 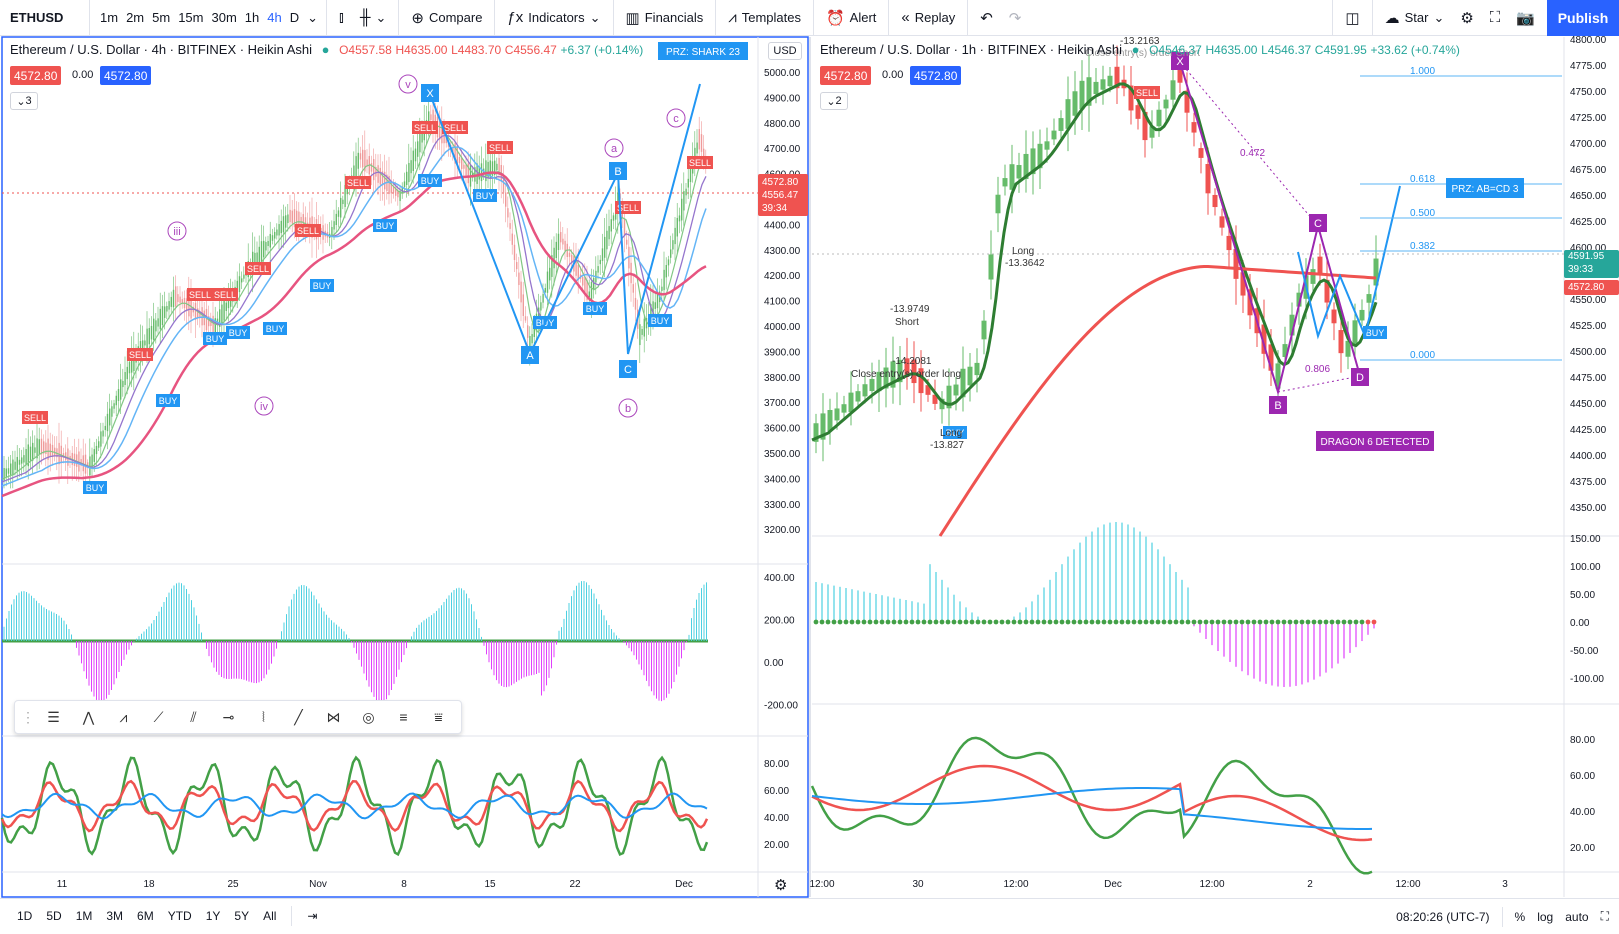 What do you see at coordinates (1415, 18) in the screenshot?
I see `star-layout-button: ☁ Star ⌄` at bounding box center [1415, 18].